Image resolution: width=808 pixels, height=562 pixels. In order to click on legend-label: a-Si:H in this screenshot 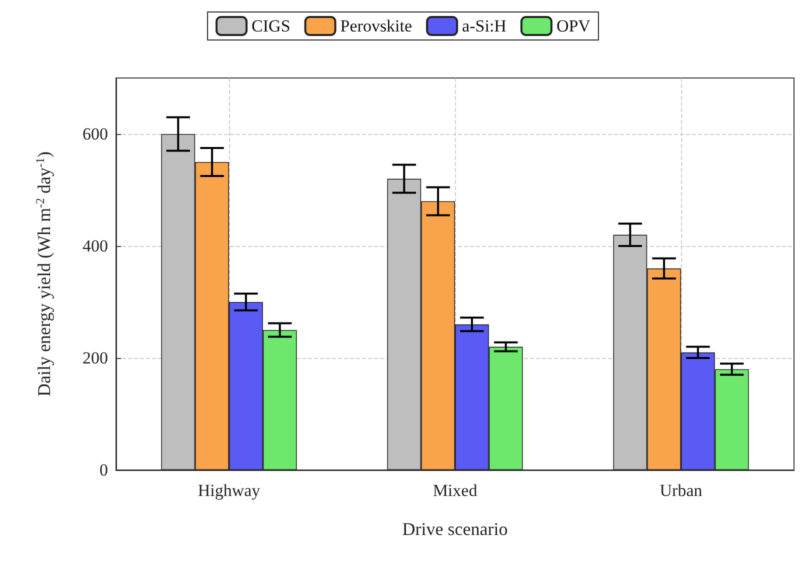, I will do `click(484, 26)`.